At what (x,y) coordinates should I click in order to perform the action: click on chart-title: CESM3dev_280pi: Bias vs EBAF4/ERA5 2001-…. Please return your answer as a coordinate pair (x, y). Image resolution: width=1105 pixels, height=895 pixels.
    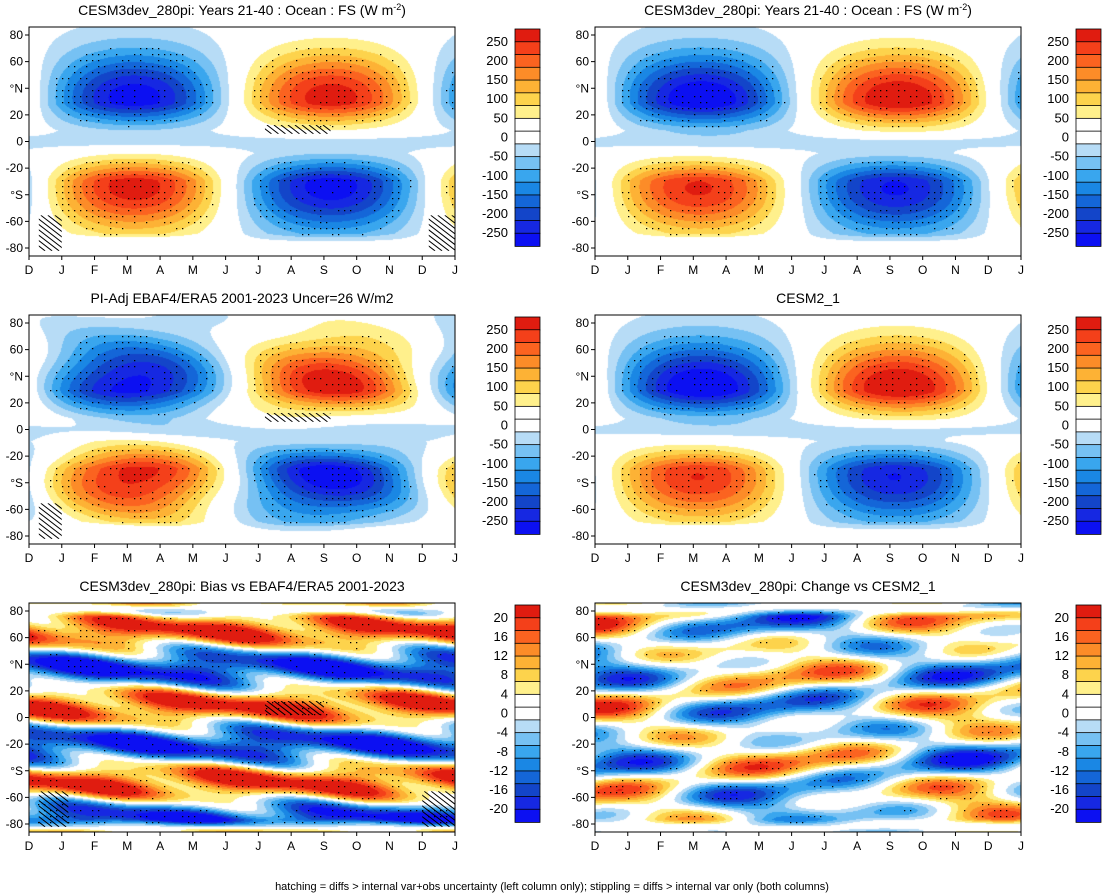
    Looking at the image, I should click on (242, 586).